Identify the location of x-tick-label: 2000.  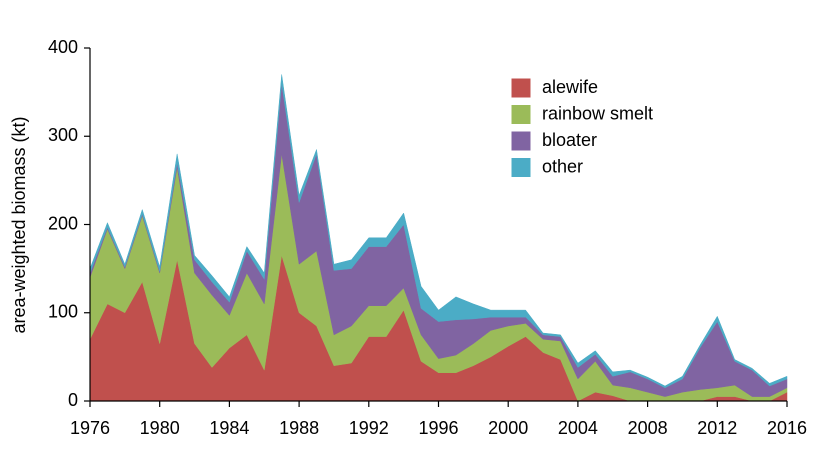
(508, 428).